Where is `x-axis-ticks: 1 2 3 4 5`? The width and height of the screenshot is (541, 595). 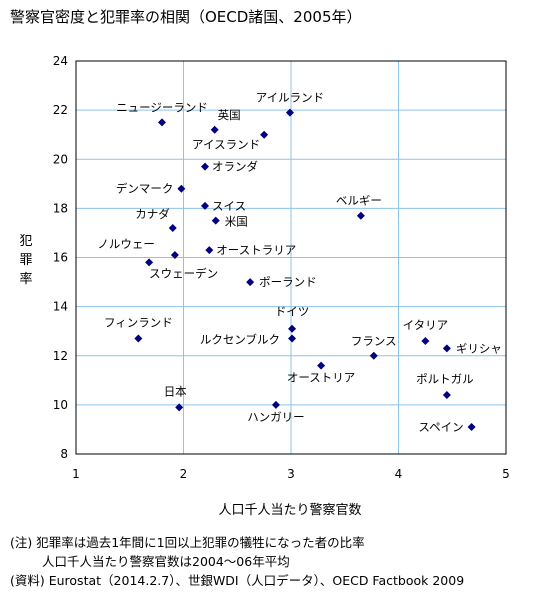
x-axis-ticks: 1 2 3 4 5 is located at coordinates (291, 474).